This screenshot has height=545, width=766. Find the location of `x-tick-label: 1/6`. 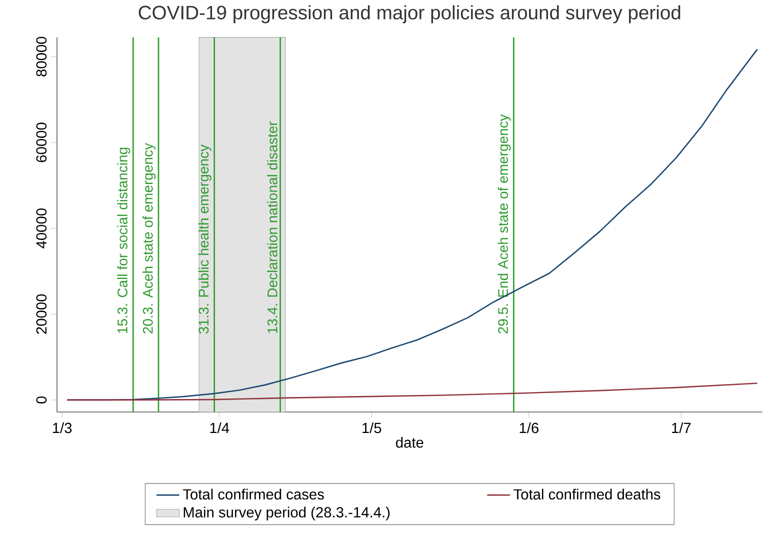

x-tick-label: 1/6 is located at coordinates (529, 428).